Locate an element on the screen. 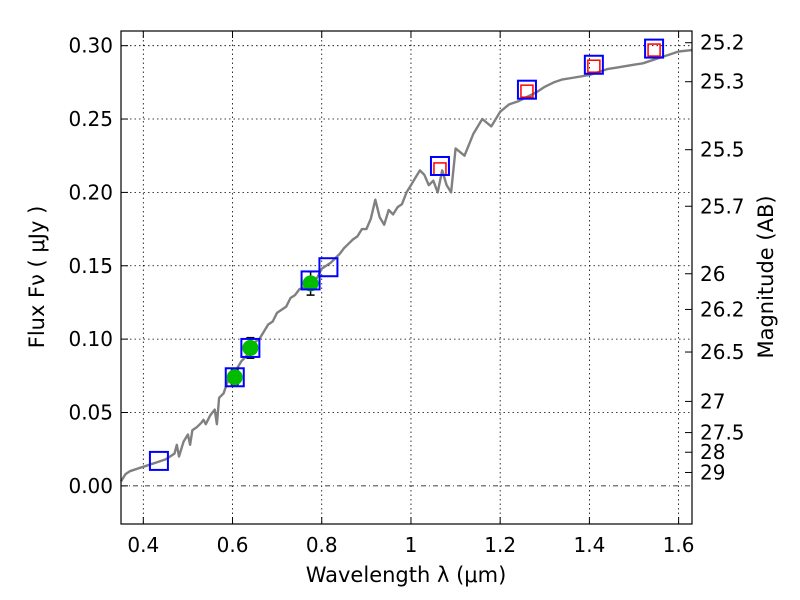 The height and width of the screenshot is (600, 800). y-tick-label: 0.20 is located at coordinates (90, 192).